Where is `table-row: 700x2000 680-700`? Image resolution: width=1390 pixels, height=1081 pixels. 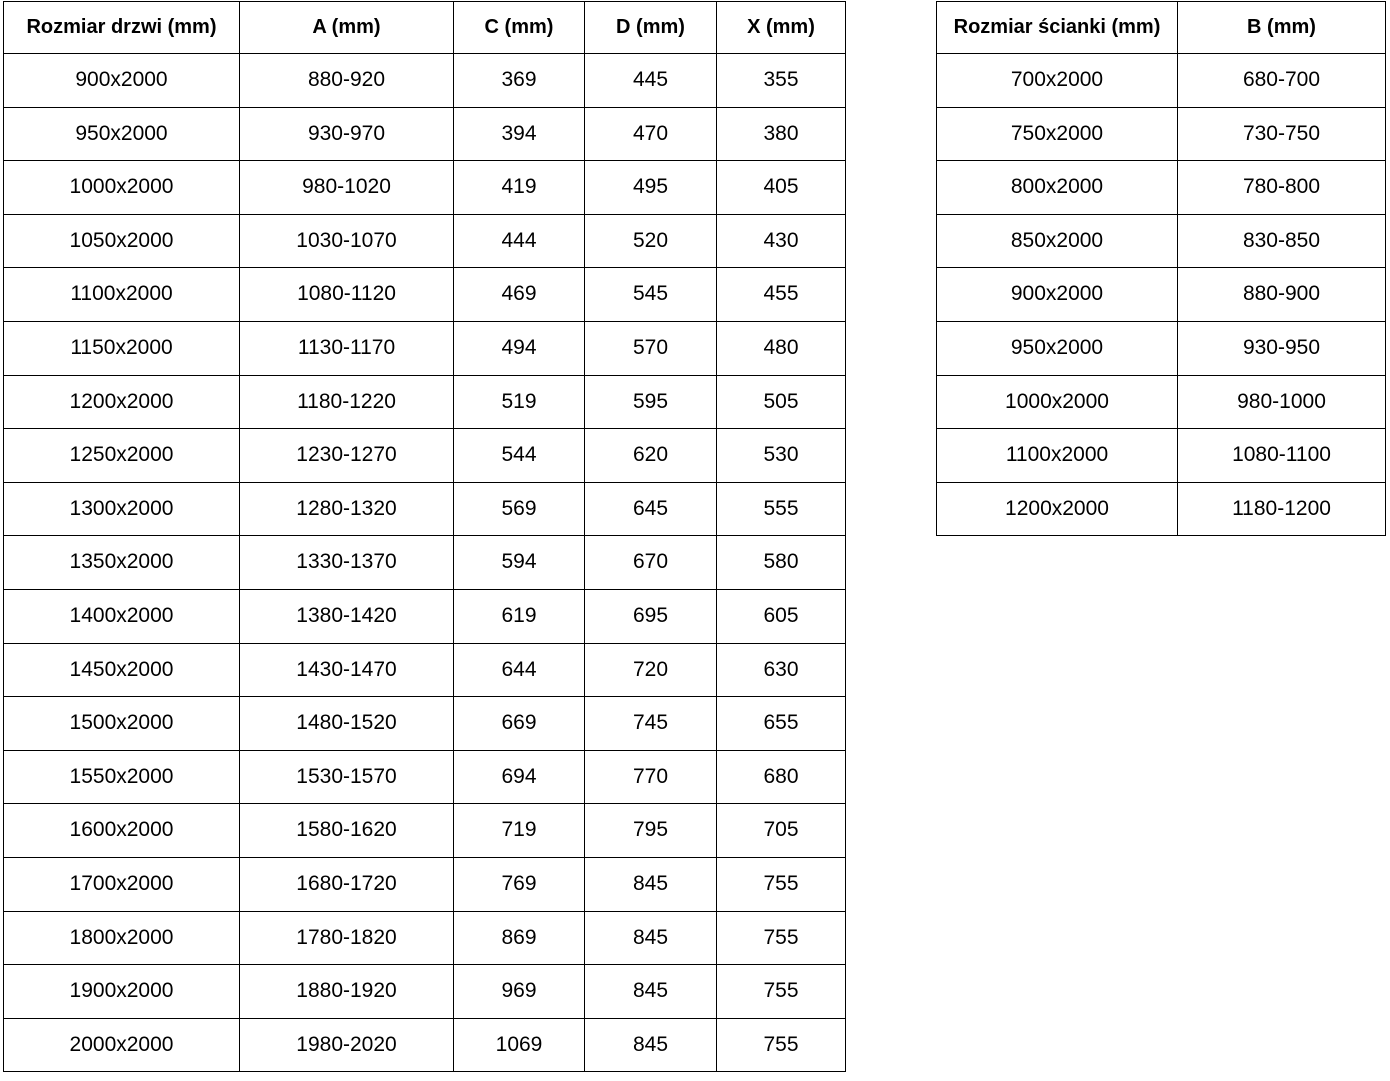 table-row: 700x2000 680-700 is located at coordinates (1161, 80).